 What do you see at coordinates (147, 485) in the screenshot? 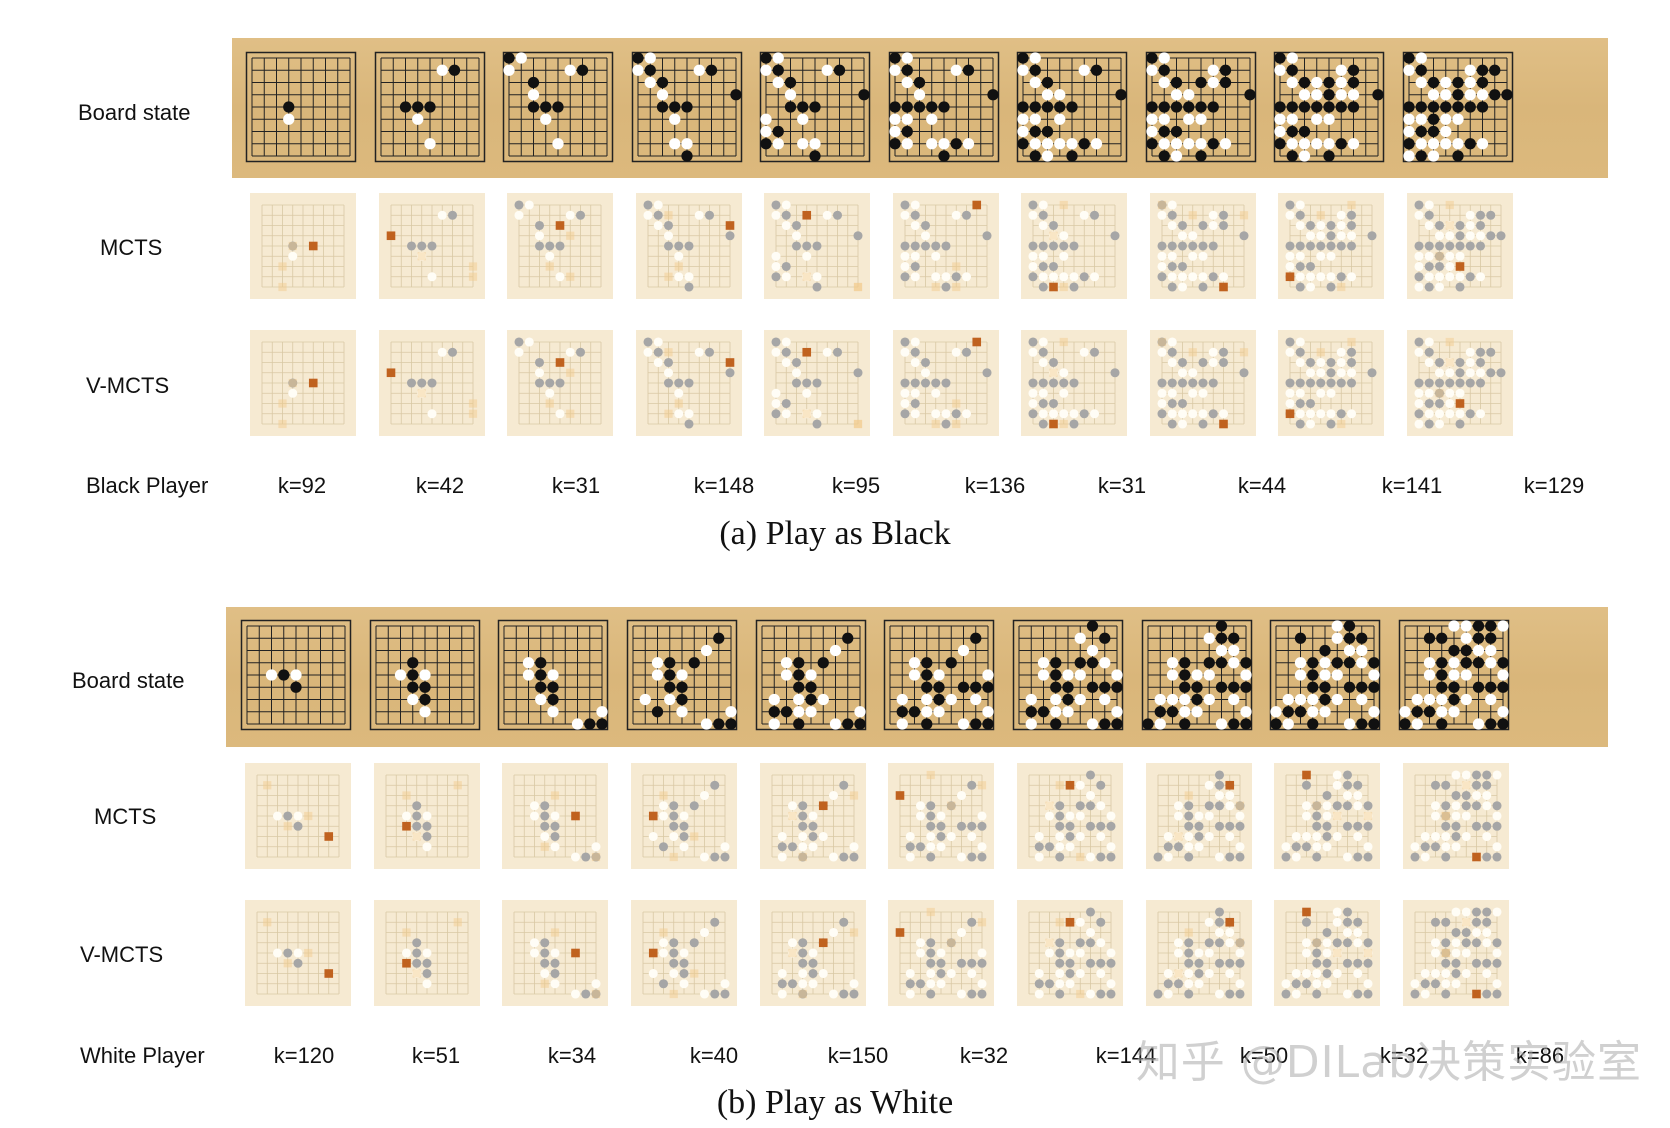
I see `row-label-player: Black Player` at bounding box center [147, 485].